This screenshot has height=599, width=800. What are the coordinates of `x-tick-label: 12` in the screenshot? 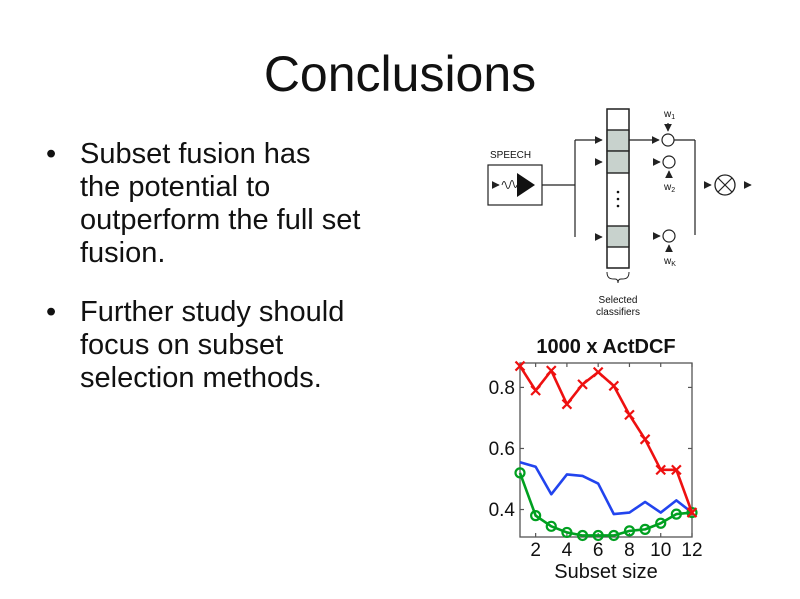 It's located at (691, 550).